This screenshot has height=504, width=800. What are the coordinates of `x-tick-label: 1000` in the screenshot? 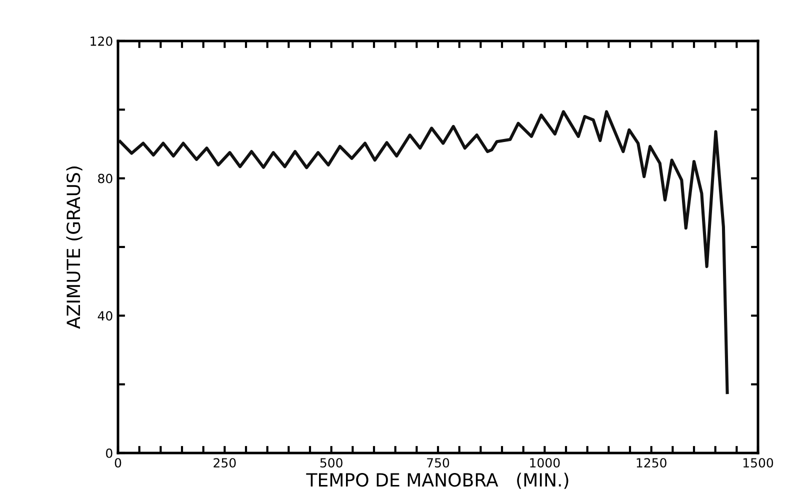 It's located at (545, 463).